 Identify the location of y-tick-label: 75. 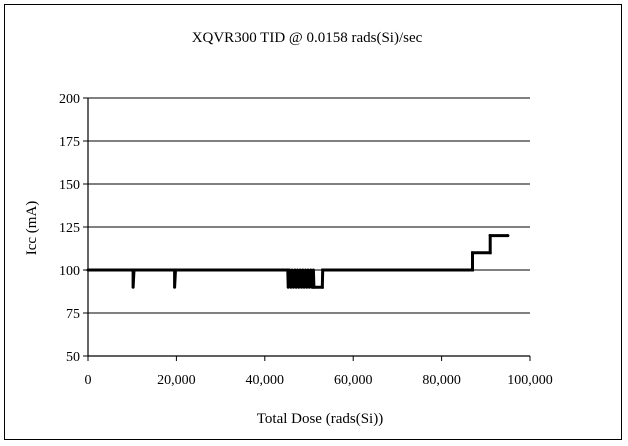
(73, 314).